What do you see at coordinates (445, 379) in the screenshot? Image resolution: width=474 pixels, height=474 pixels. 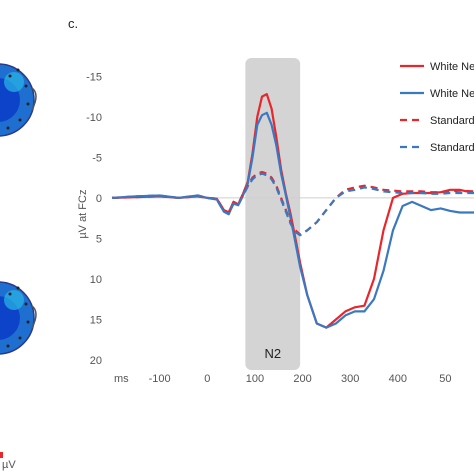 I see `x-tick-label: 50` at bounding box center [445, 379].